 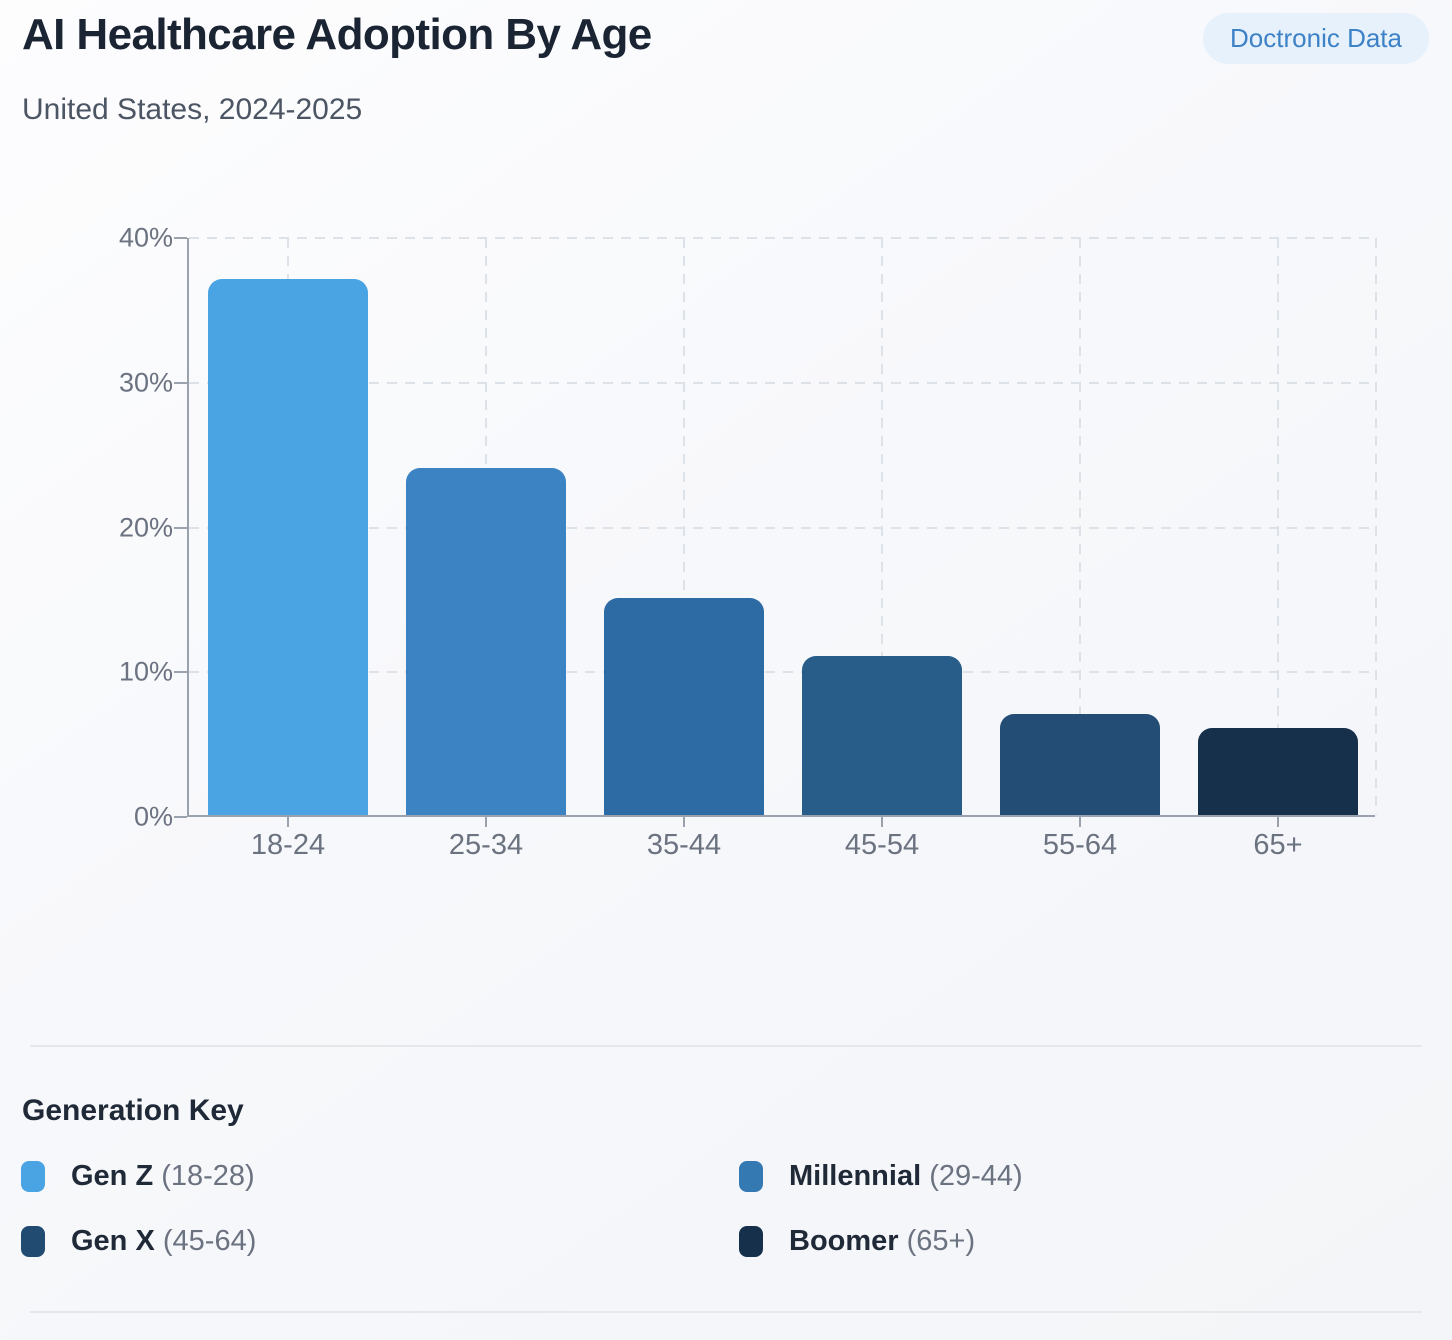 I want to click on y-axis-label: 30%, so click(x=145, y=382).